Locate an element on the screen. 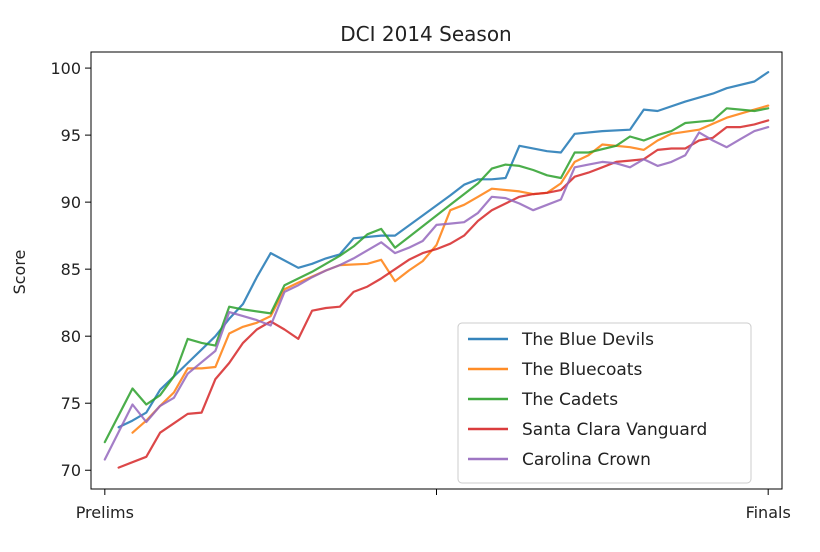 Image resolution: width=820 pixels, height=552 pixels. y-tick-label: 85 is located at coordinates (71, 269).